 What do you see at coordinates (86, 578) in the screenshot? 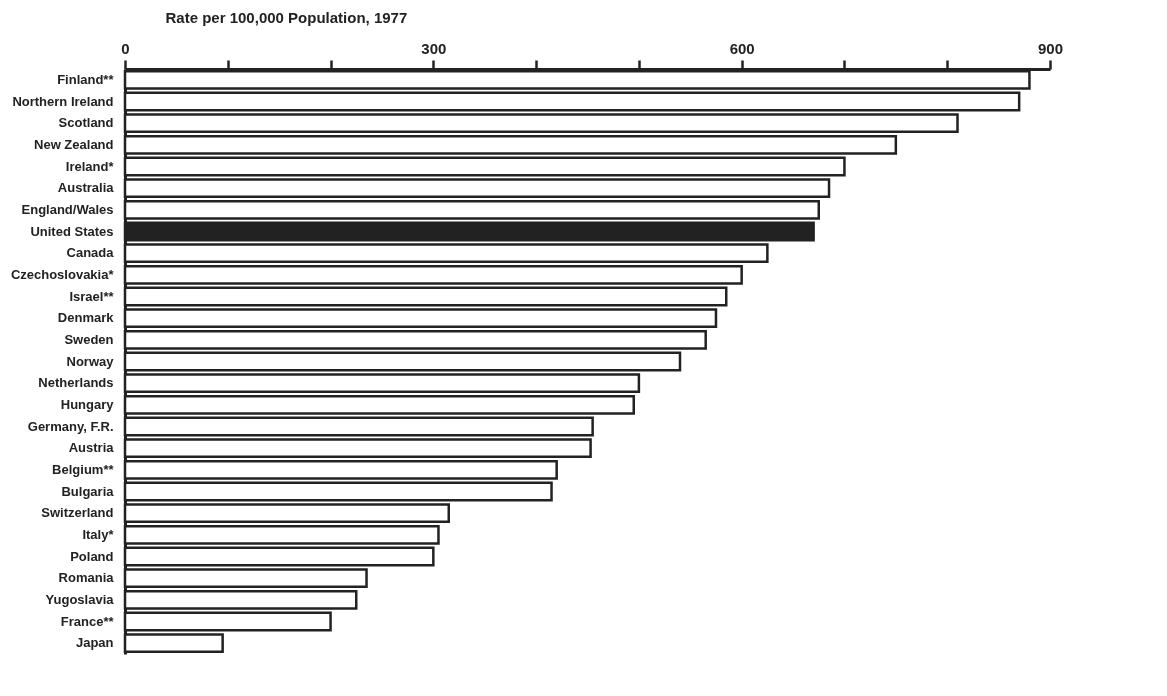
I see `y-tick-label: Romania` at bounding box center [86, 578].